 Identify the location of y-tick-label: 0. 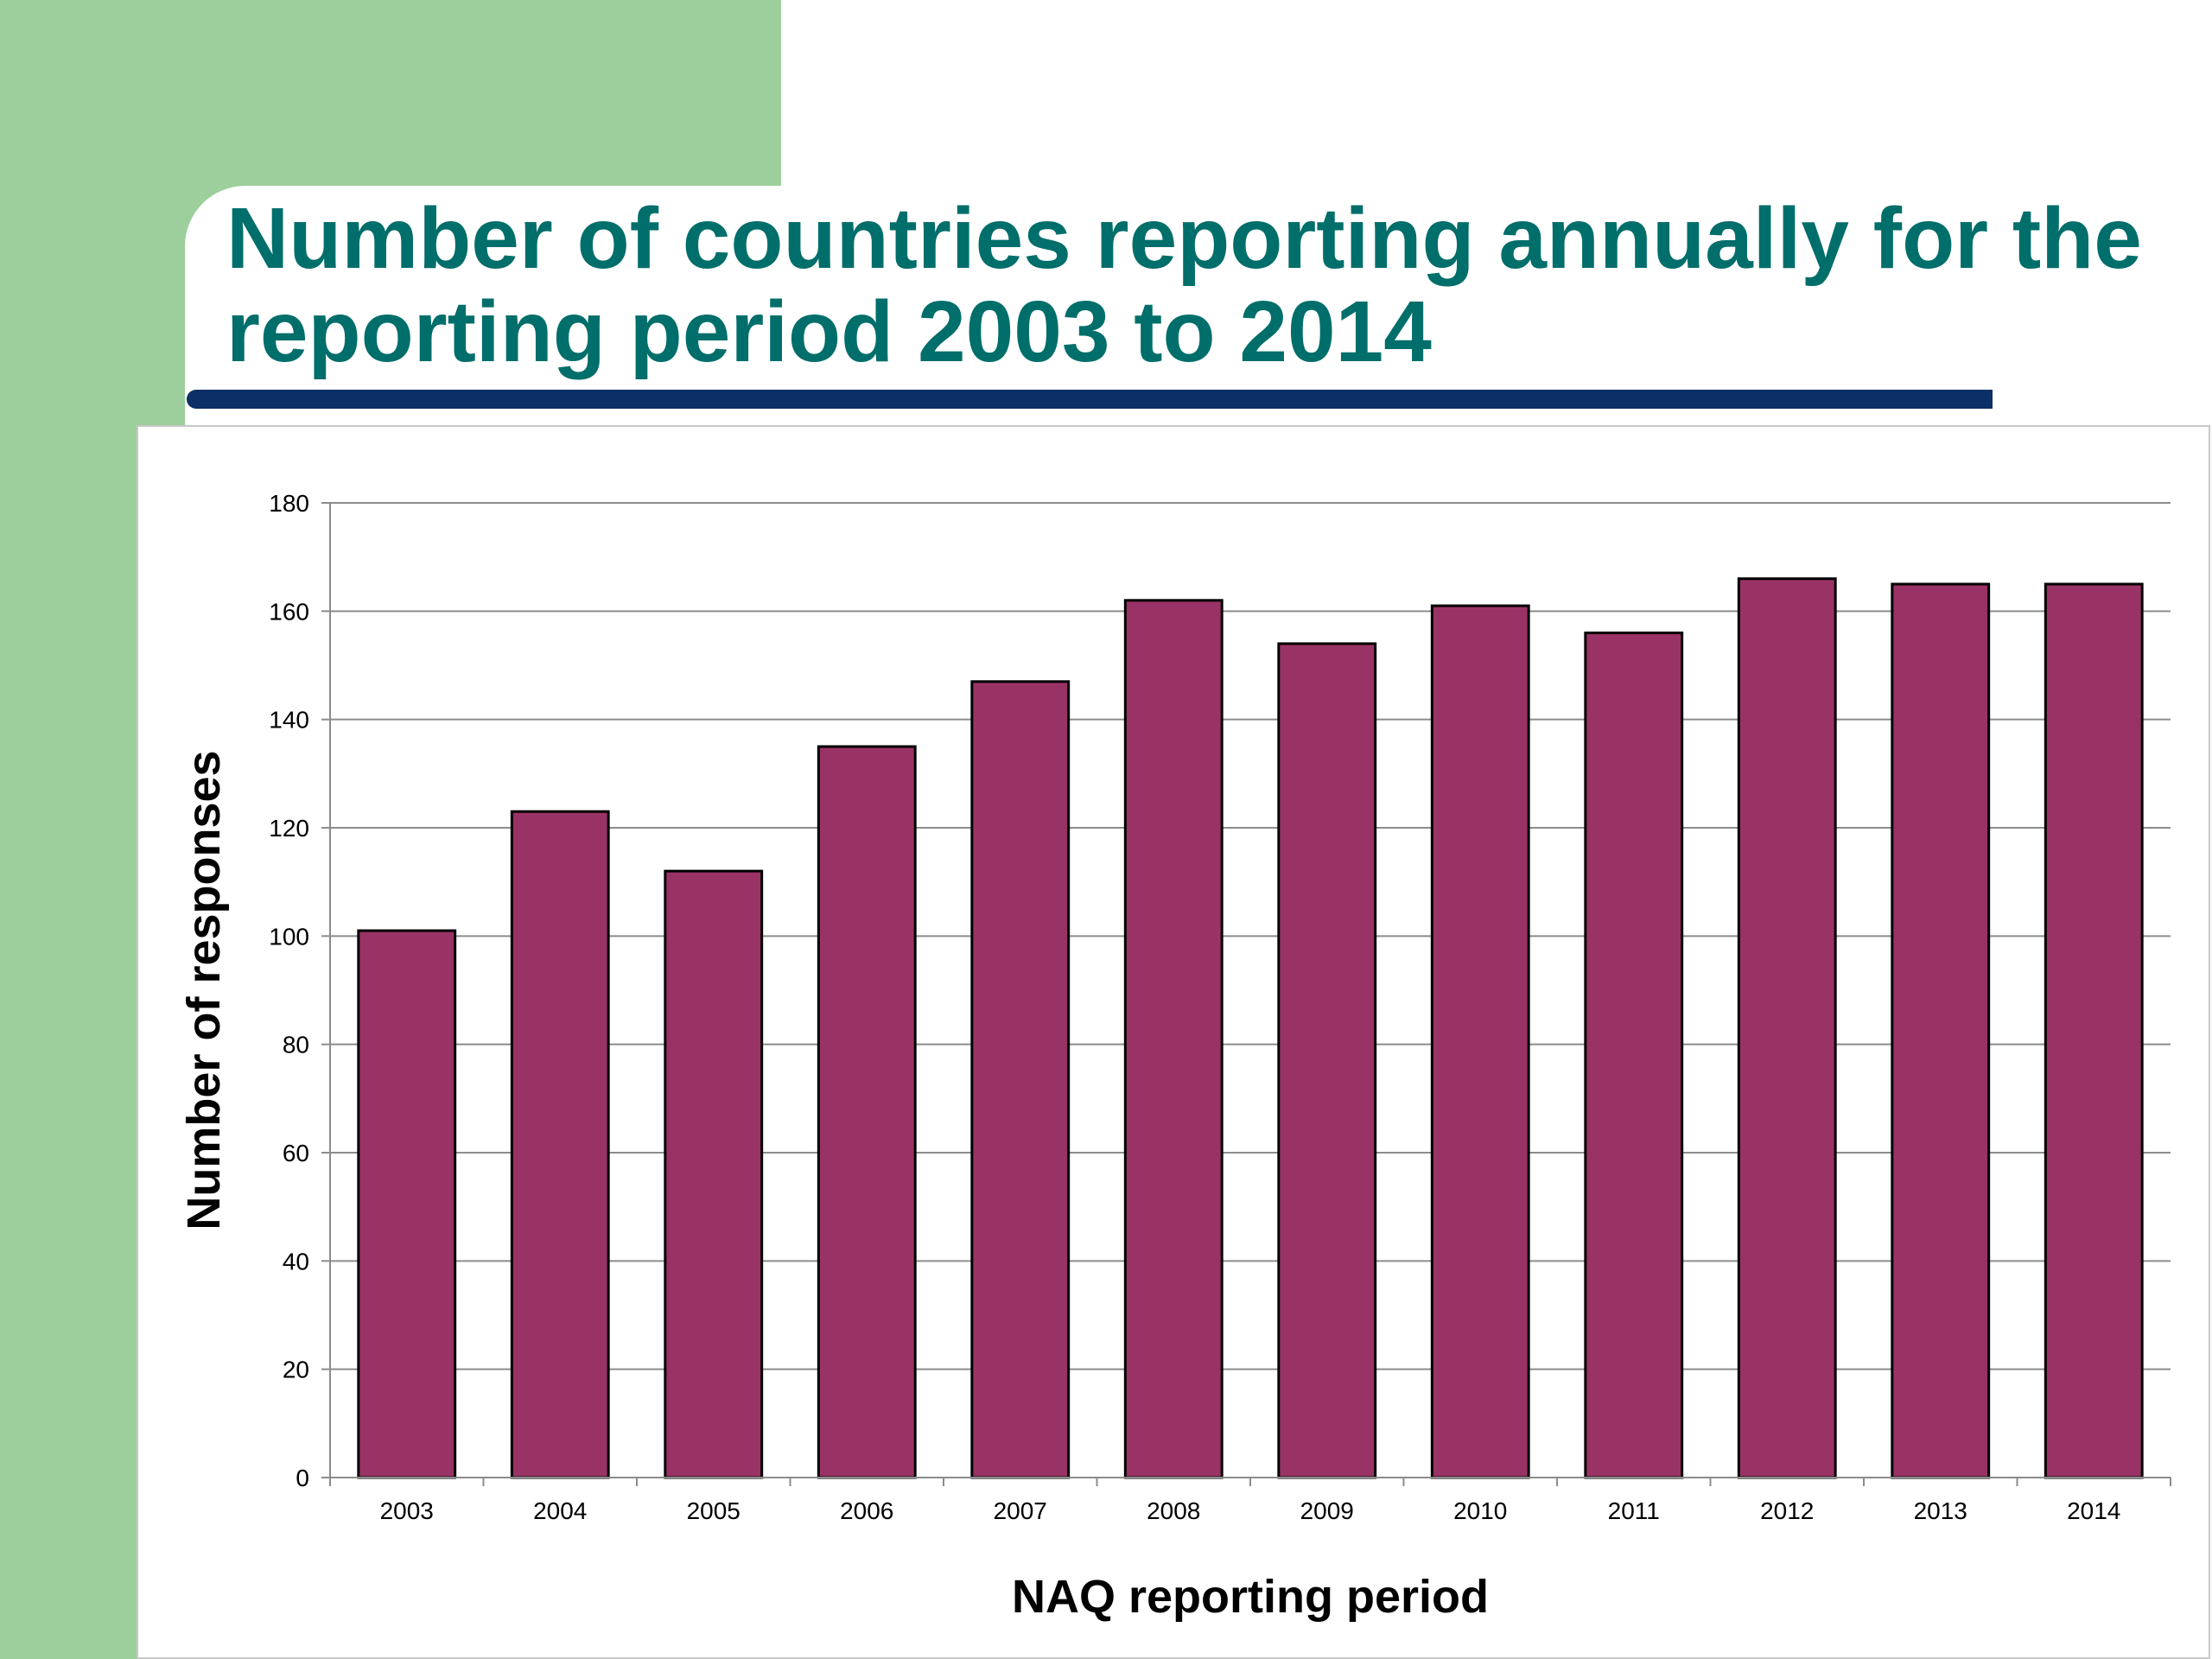
(302, 1478).